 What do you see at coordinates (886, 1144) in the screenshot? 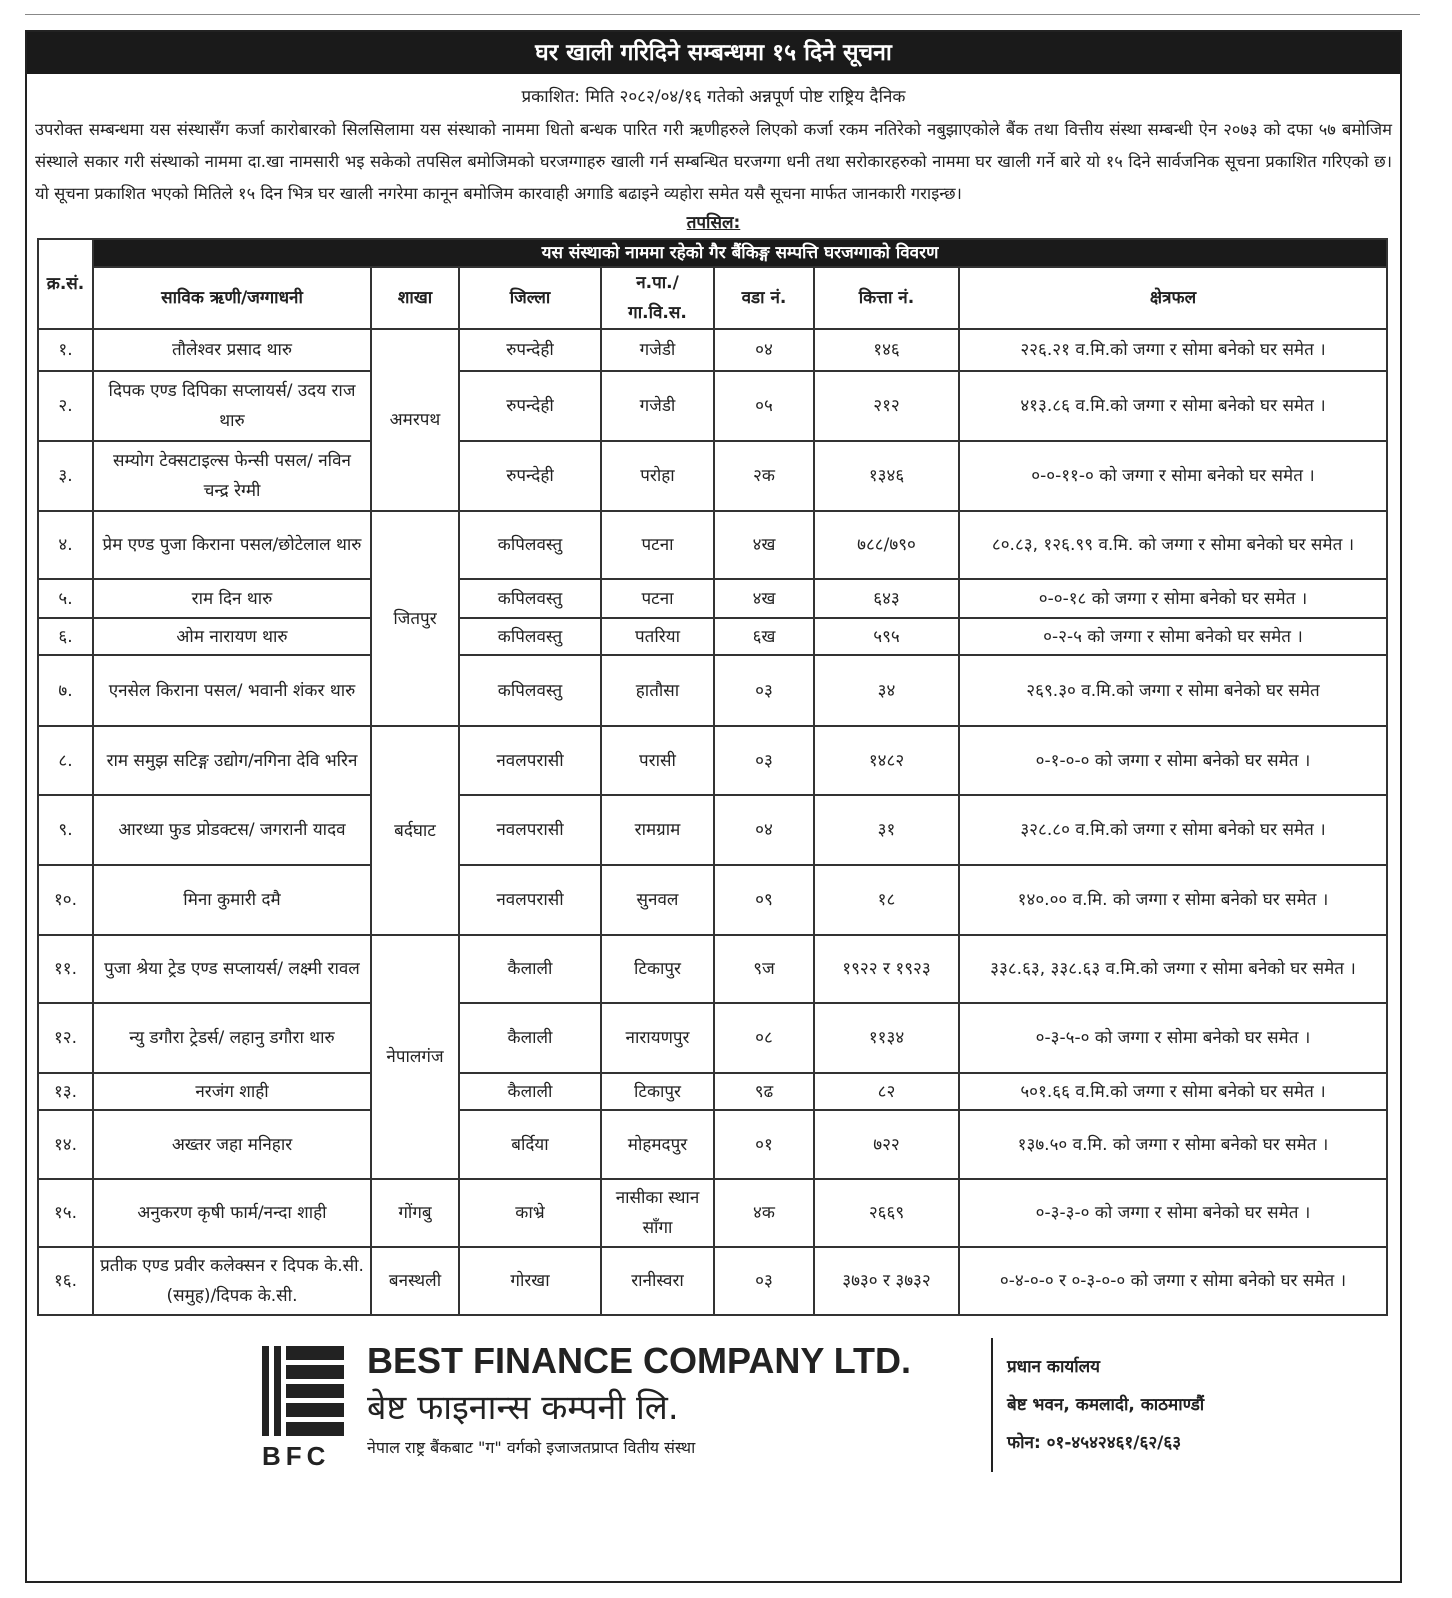
I see `cell-plot: ७२२` at bounding box center [886, 1144].